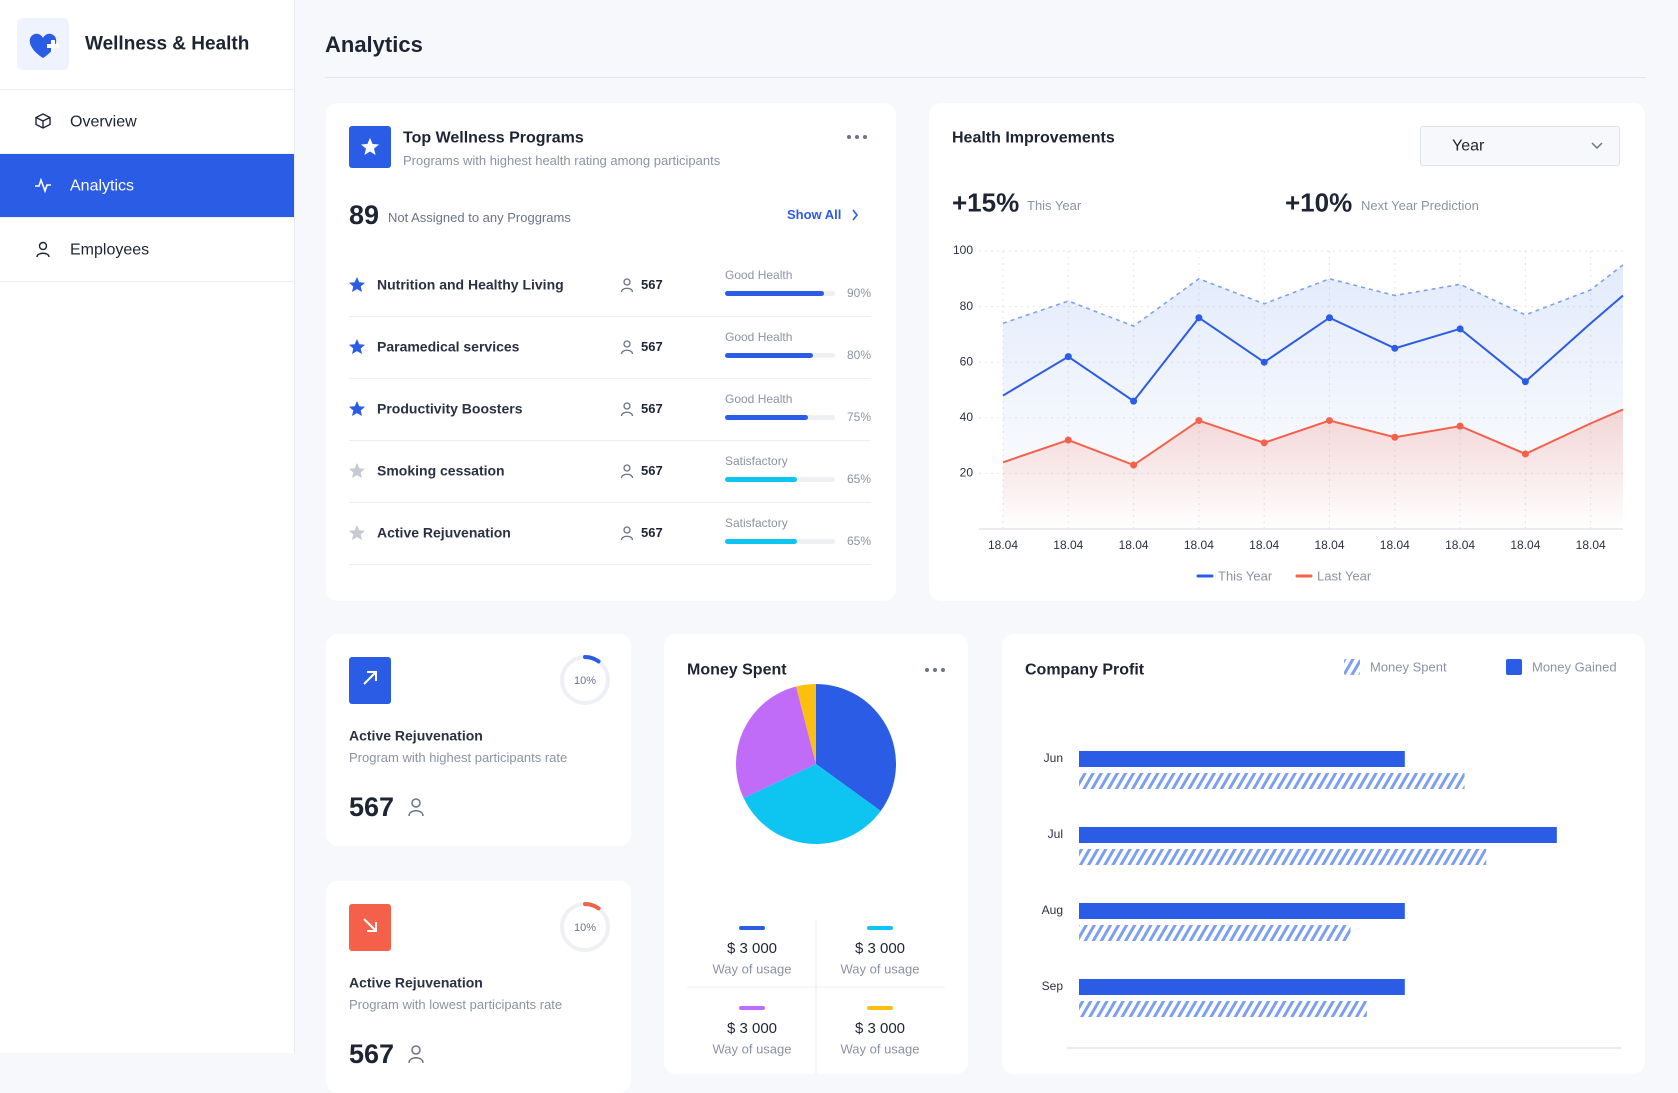 The image size is (1678, 1093). What do you see at coordinates (1053, 758) in the screenshot?
I see `y-tick-label: Jun` at bounding box center [1053, 758].